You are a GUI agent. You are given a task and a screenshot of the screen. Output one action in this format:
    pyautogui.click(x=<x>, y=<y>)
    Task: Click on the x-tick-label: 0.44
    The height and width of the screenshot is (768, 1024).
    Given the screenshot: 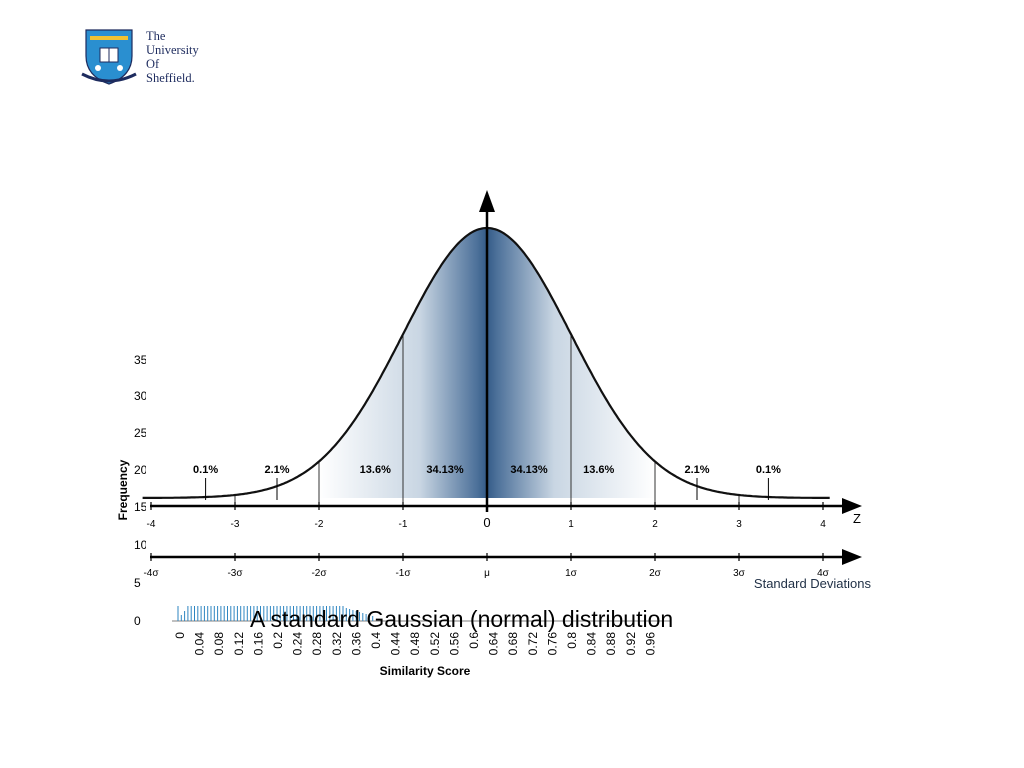 What is the action you would take?
    pyautogui.click(x=396, y=644)
    